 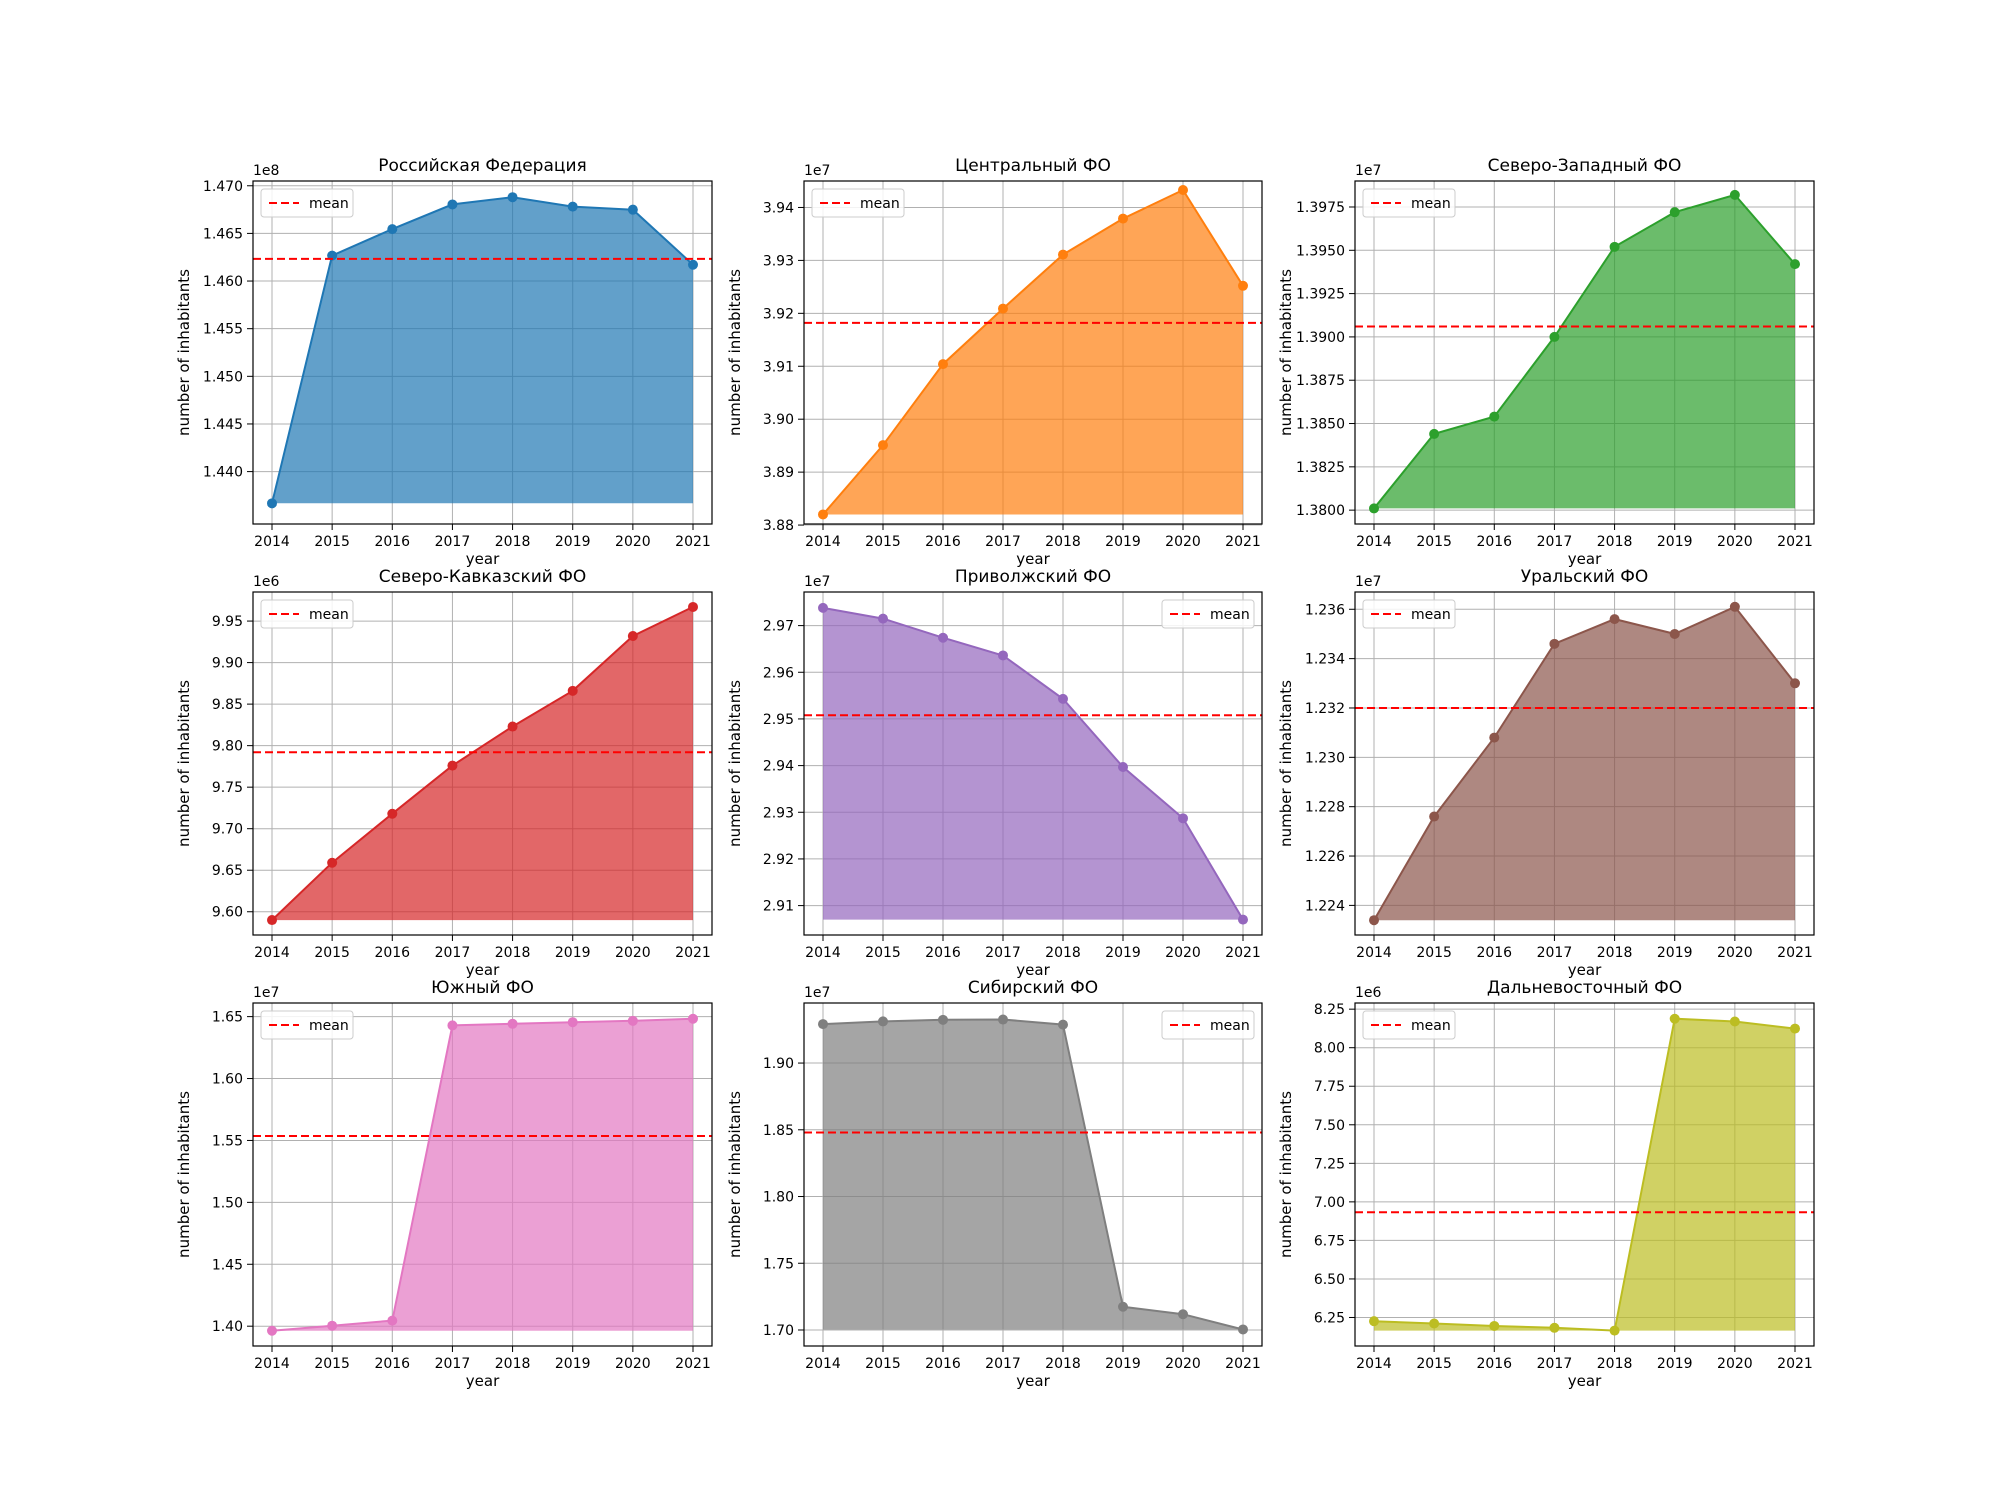 I want to click on y-tick-label: 3.94, so click(x=778, y=208).